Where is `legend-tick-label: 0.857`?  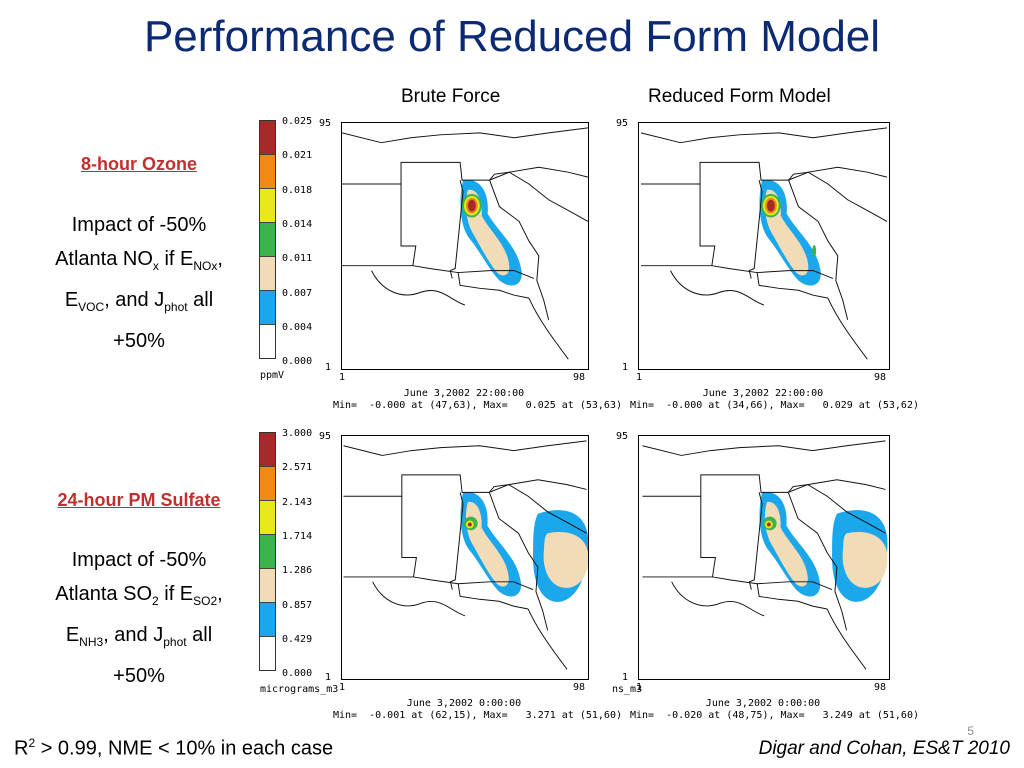
legend-tick-label: 0.857 is located at coordinates (297, 605).